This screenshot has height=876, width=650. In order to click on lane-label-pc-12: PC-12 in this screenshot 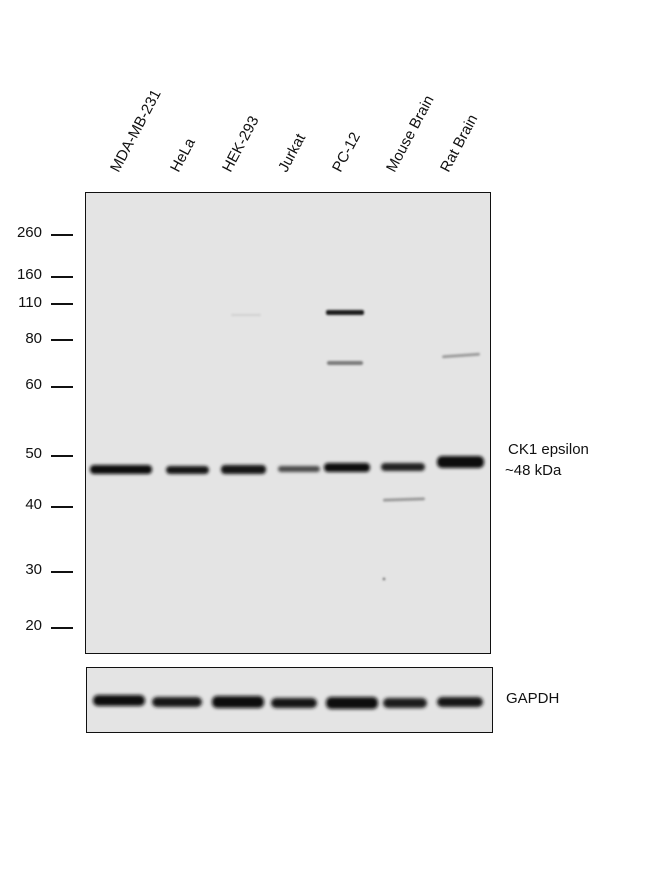, I will do `click(346, 152)`.